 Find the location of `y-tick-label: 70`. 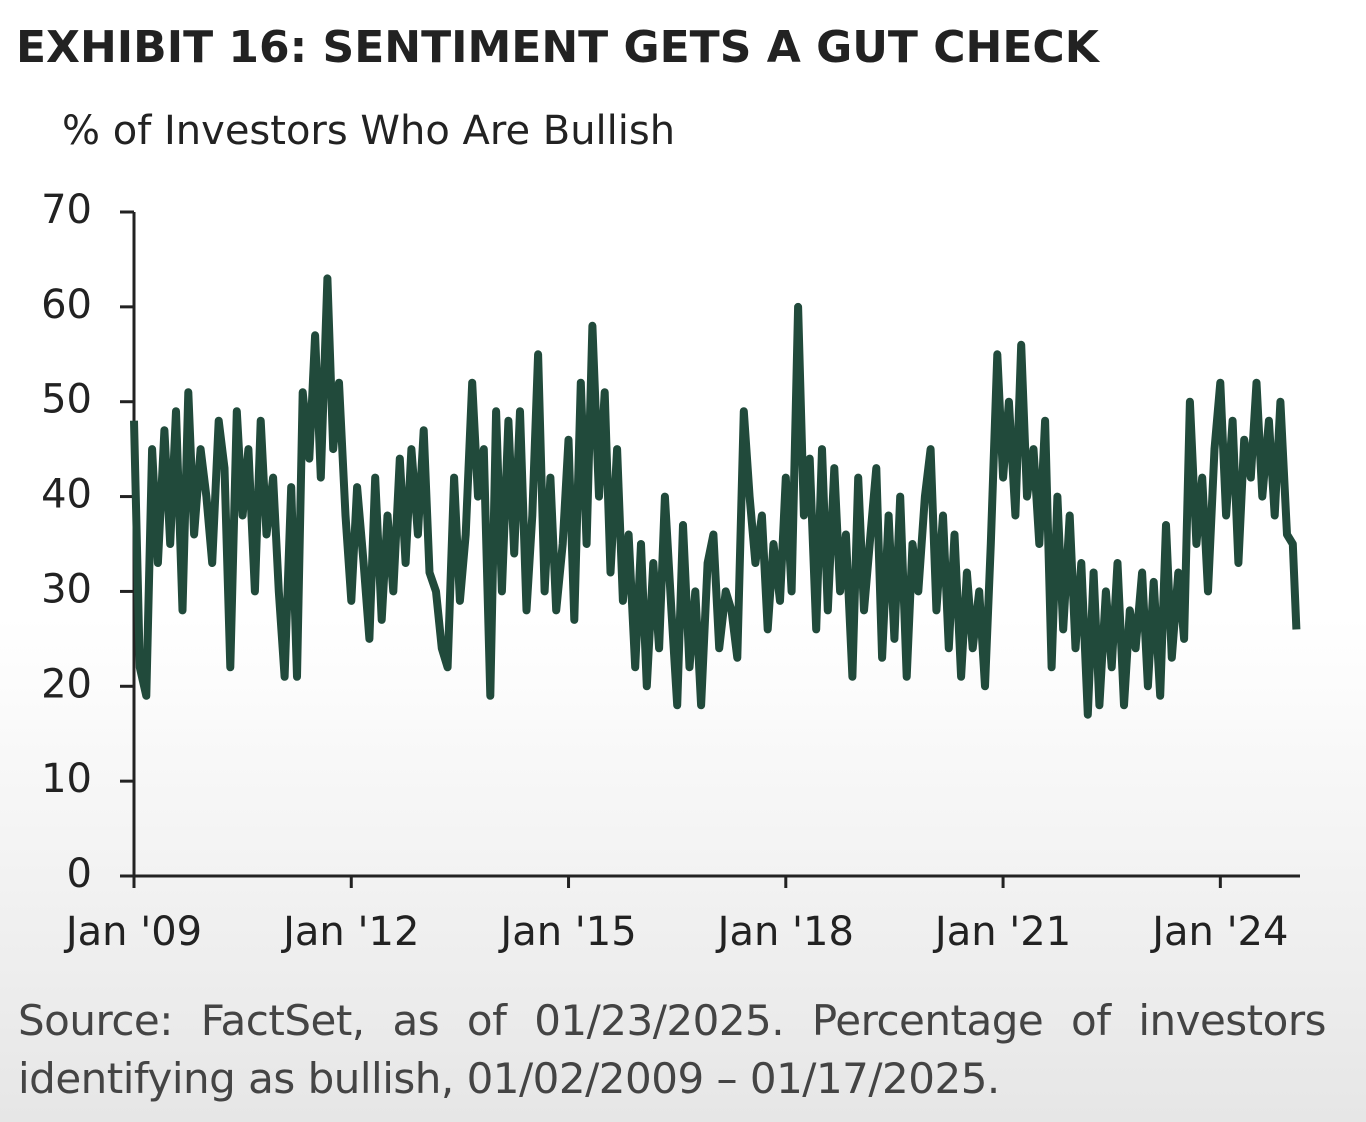

y-tick-label: 70 is located at coordinates (66, 210).